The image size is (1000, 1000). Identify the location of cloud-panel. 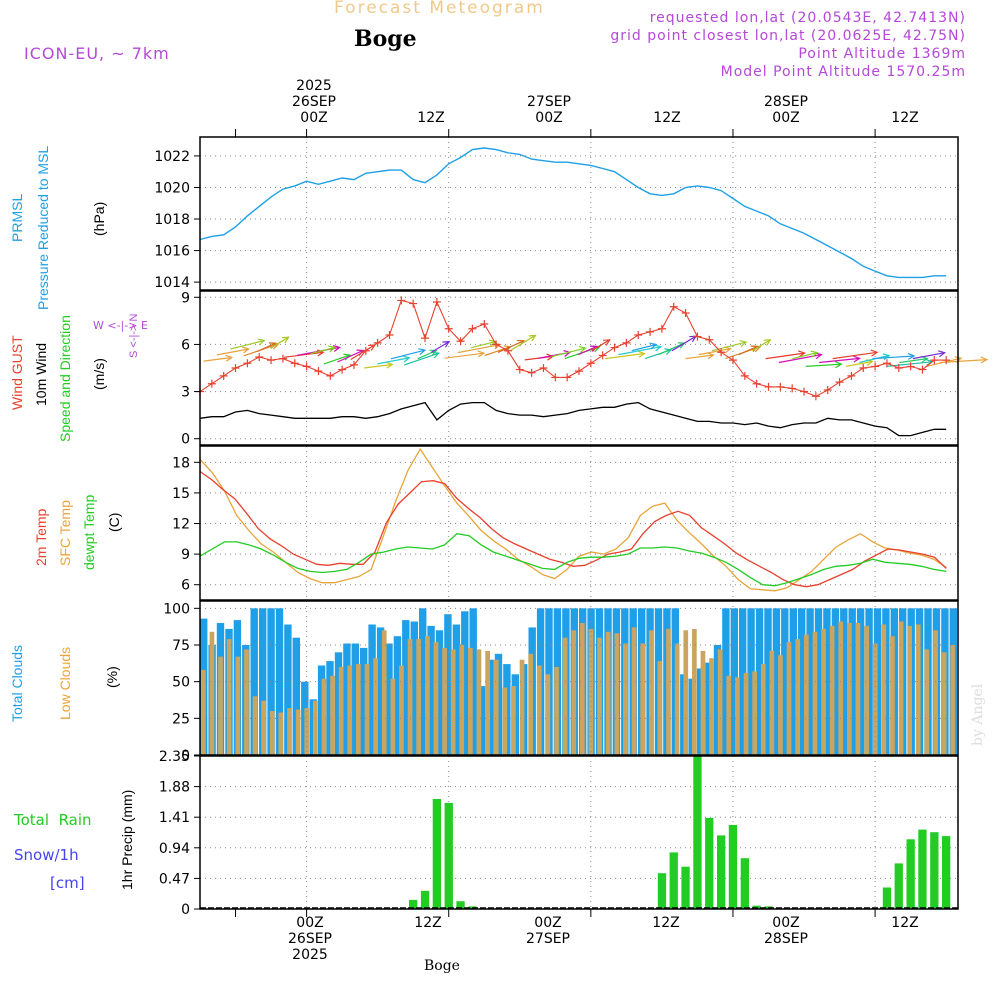
(579, 678).